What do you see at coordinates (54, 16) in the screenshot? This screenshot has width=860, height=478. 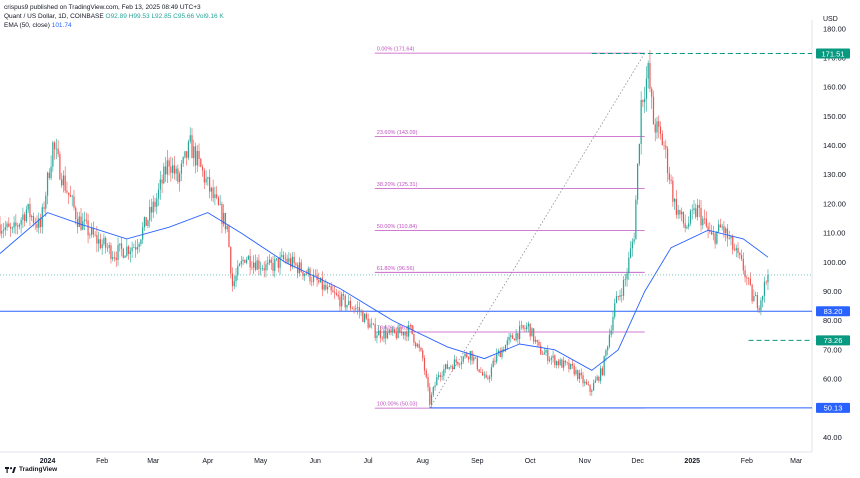 I see `symbol-pair: Quant / US Dollar, 1D, COINBASE` at bounding box center [54, 16].